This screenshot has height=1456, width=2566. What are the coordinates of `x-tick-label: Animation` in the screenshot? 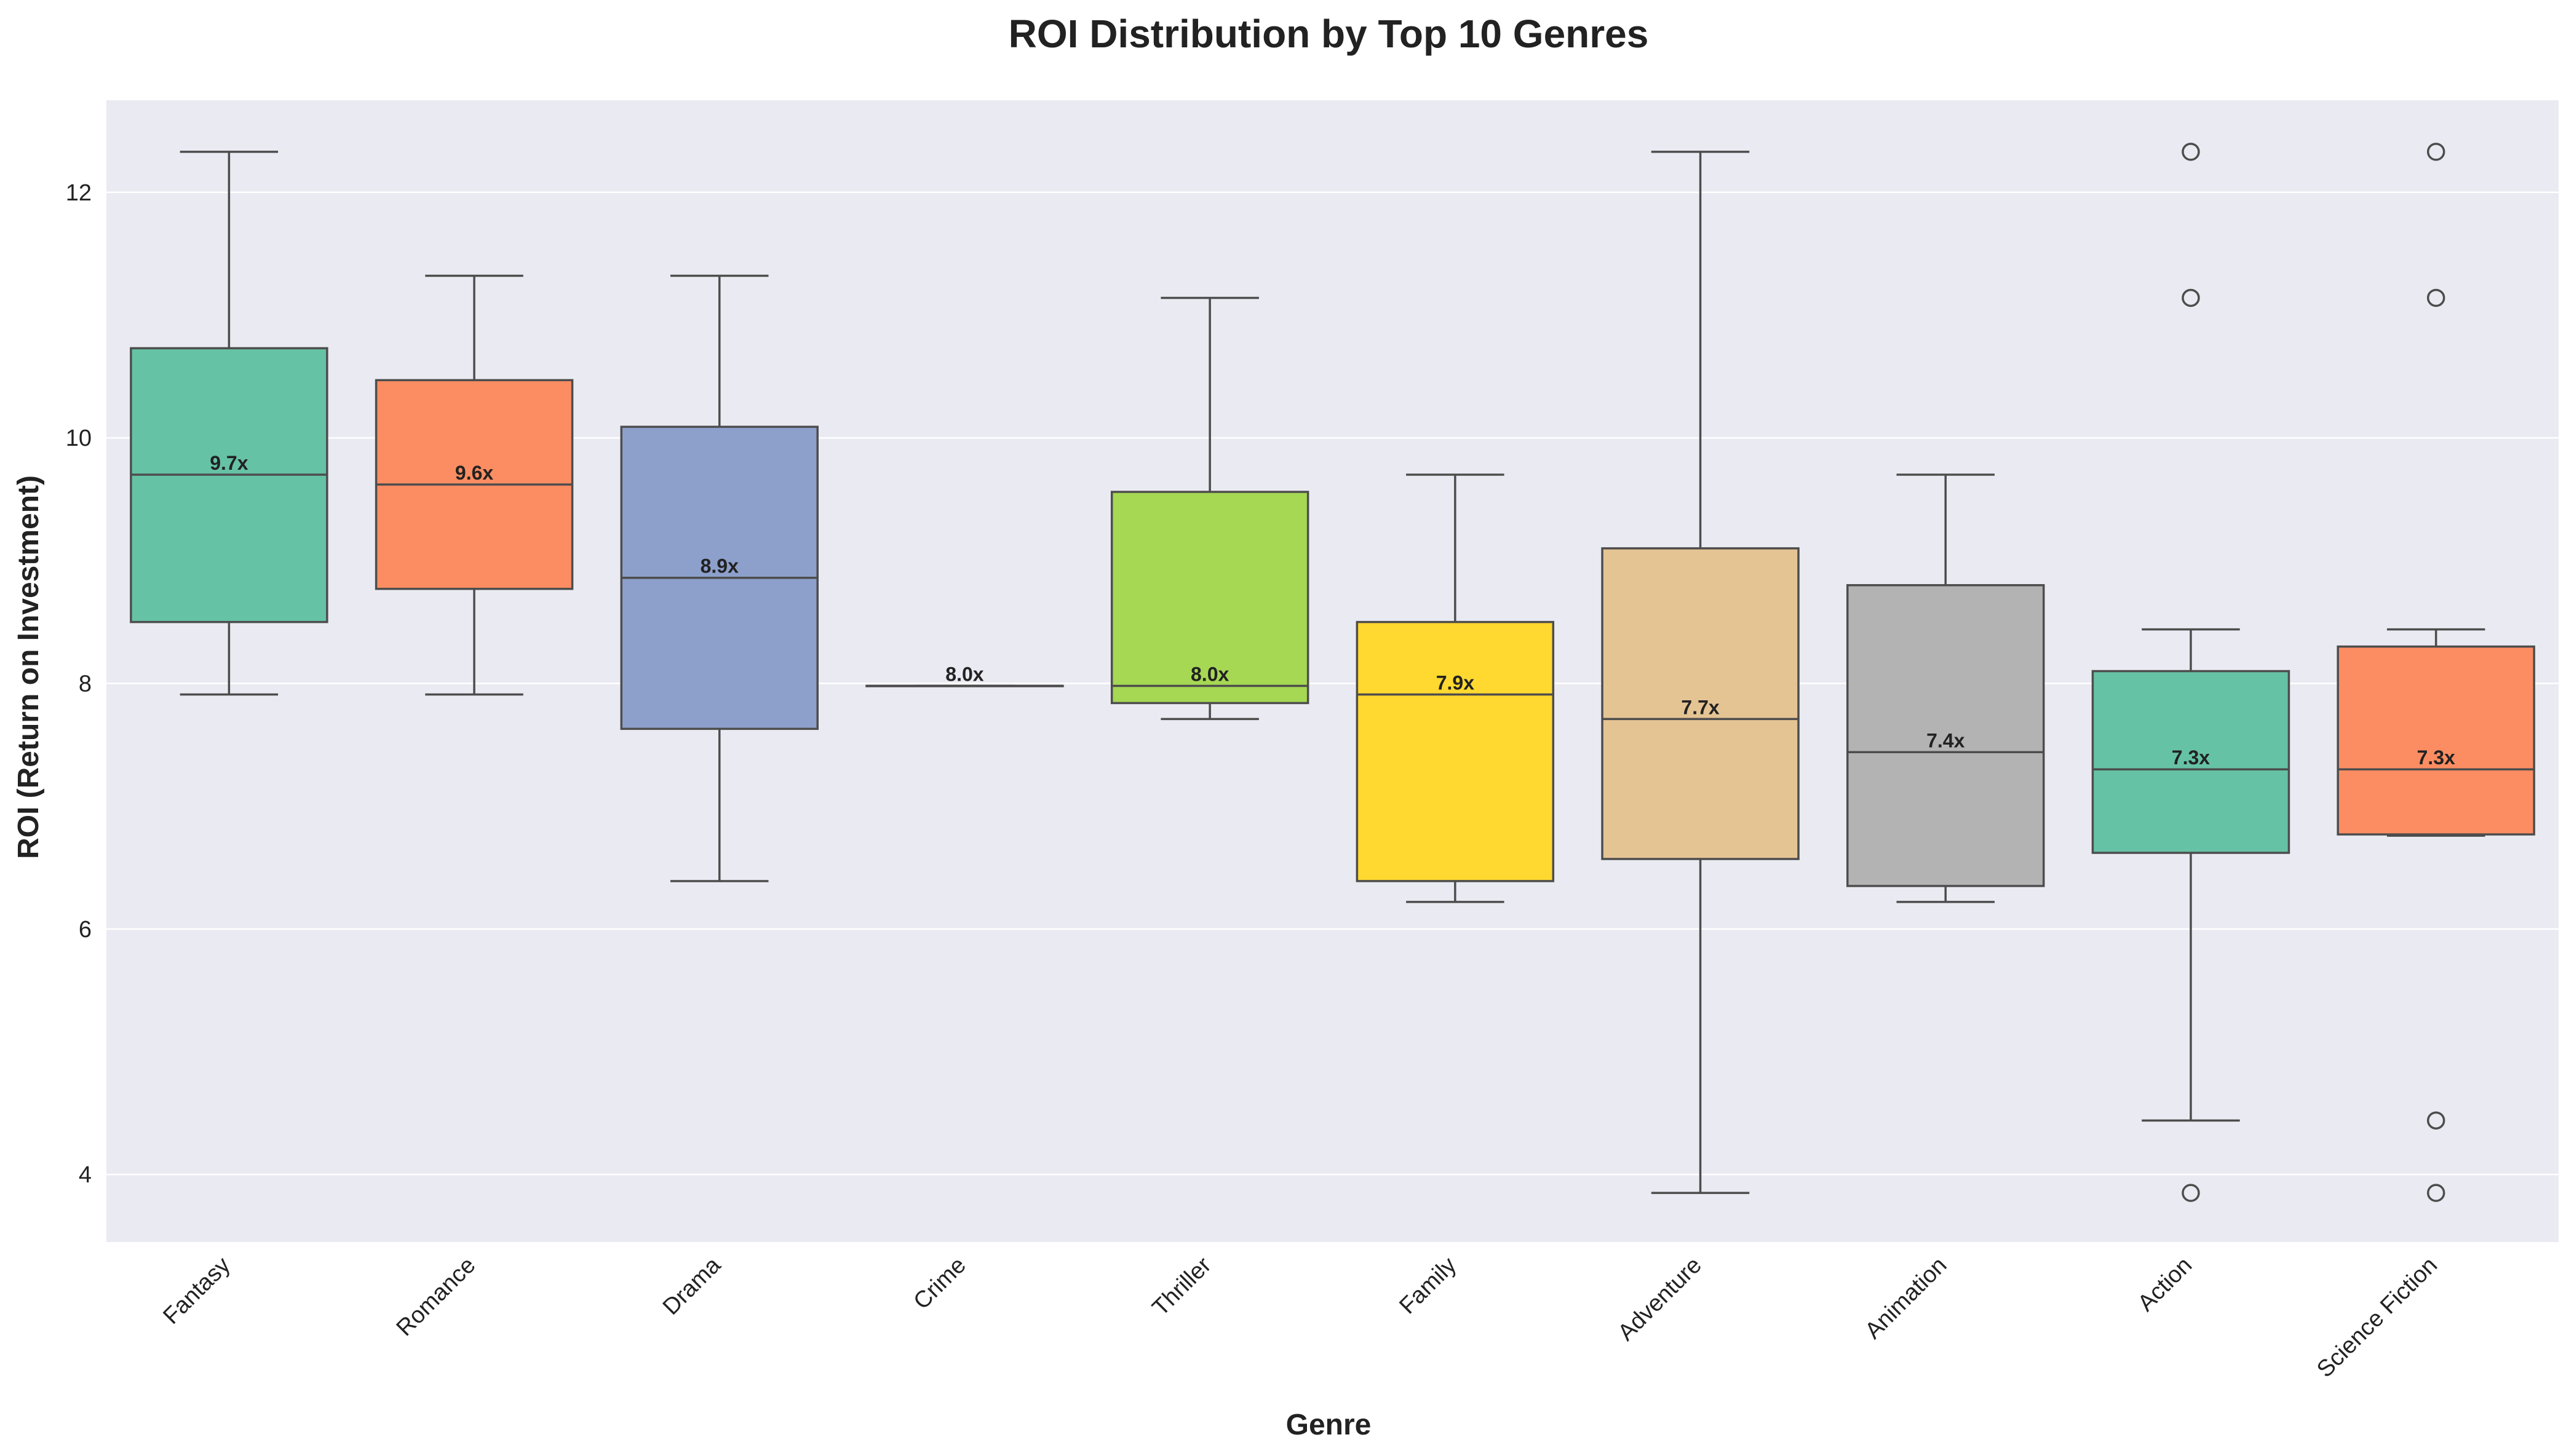 It's located at (1906, 1298).